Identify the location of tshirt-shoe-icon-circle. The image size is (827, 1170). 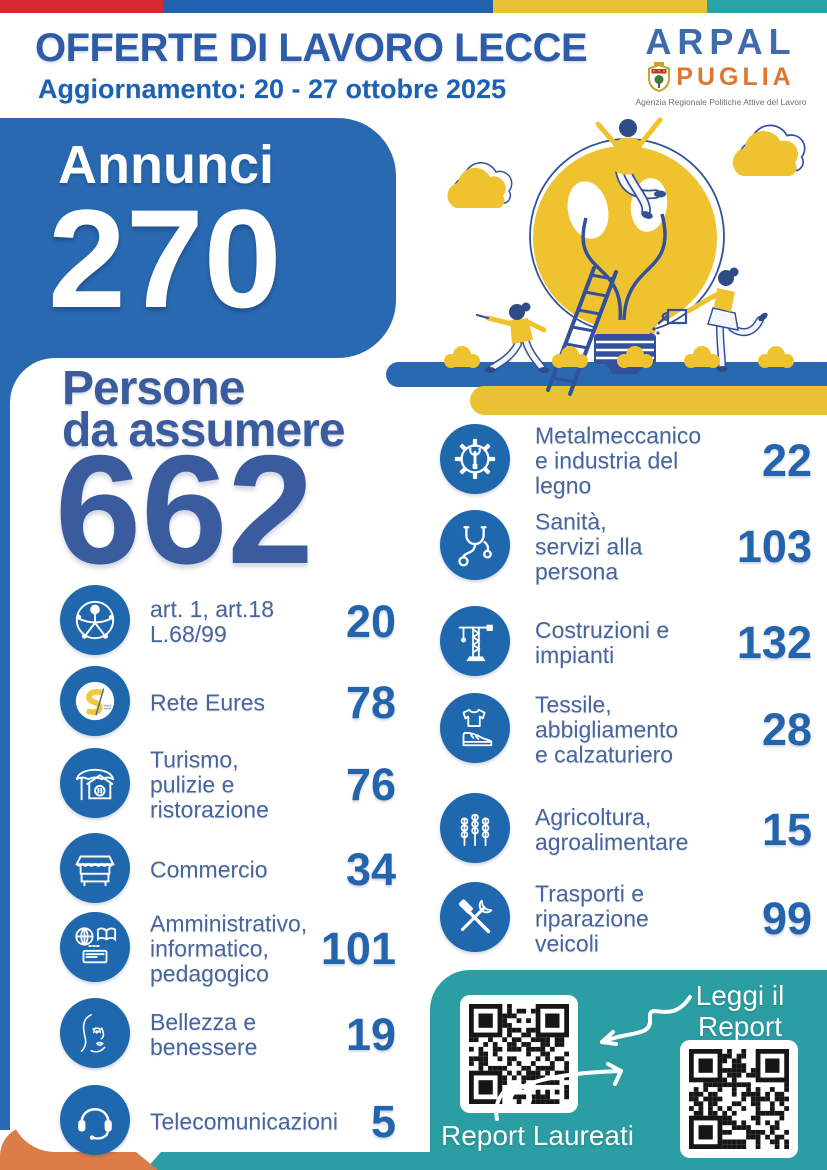
(475, 728).